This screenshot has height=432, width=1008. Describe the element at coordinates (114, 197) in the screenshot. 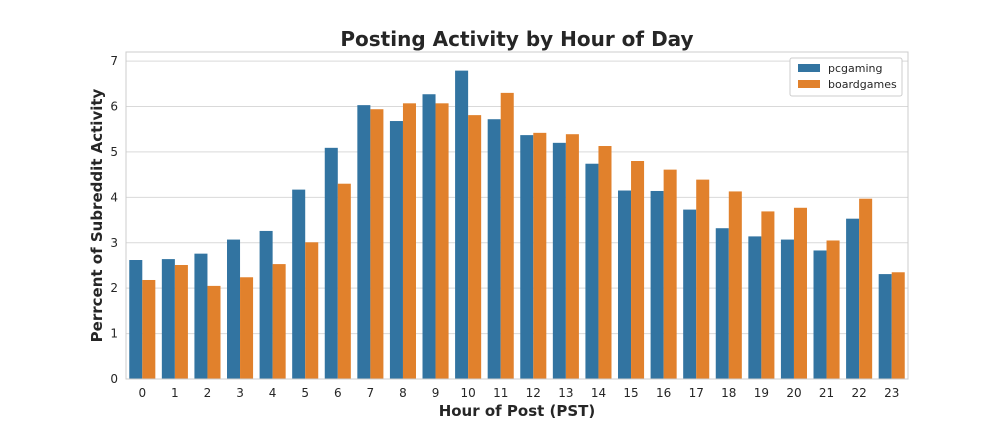

I see `y-tick-label: 4` at that location.